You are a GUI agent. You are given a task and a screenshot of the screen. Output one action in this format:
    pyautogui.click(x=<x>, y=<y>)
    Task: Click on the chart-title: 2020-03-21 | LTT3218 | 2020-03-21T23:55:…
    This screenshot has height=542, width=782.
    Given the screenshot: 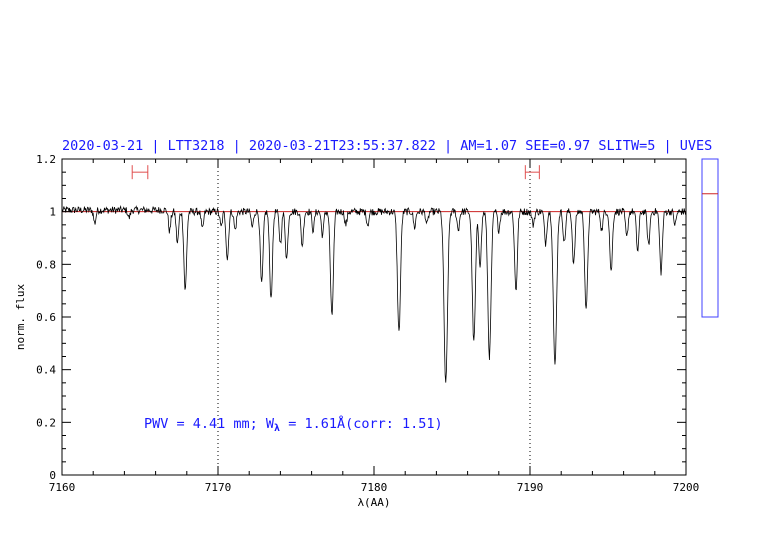 What is the action you would take?
    pyautogui.click(x=387, y=146)
    